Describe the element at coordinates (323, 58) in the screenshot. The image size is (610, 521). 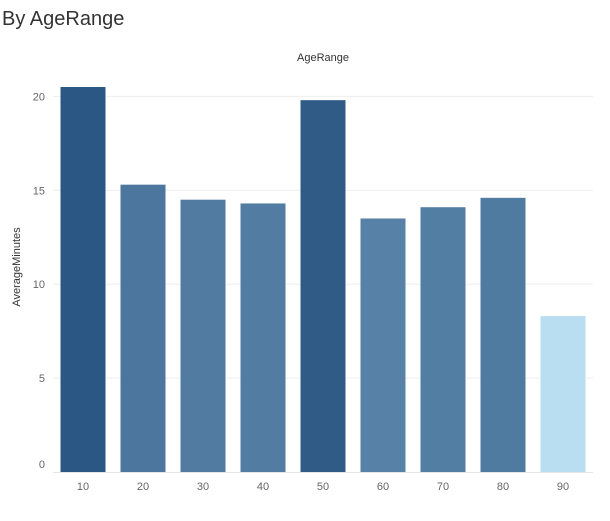
I see `chart-title: AgeRange` at that location.